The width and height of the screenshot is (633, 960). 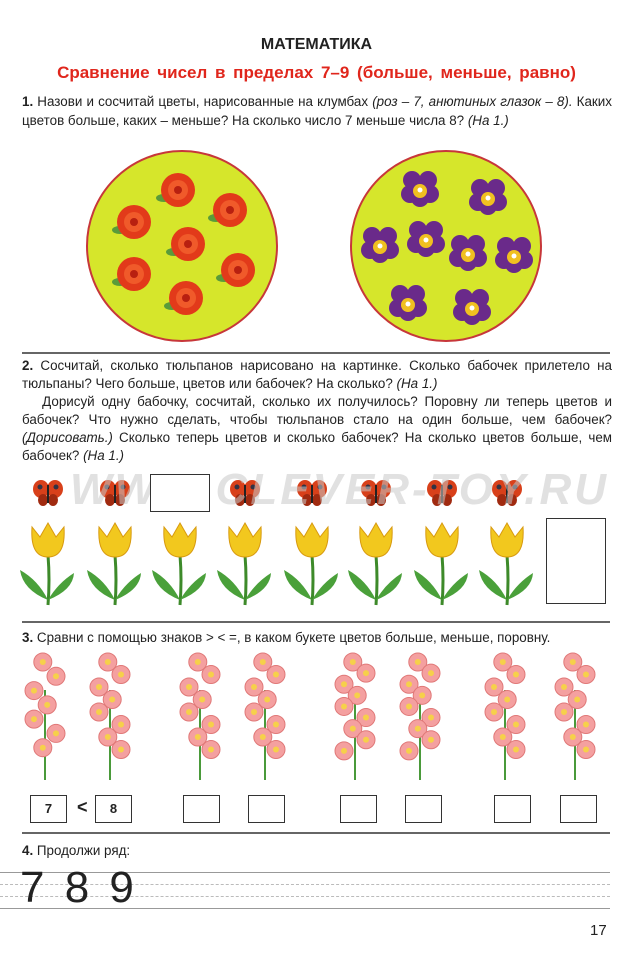 I want to click on compare-box: 8, so click(x=113, y=809).